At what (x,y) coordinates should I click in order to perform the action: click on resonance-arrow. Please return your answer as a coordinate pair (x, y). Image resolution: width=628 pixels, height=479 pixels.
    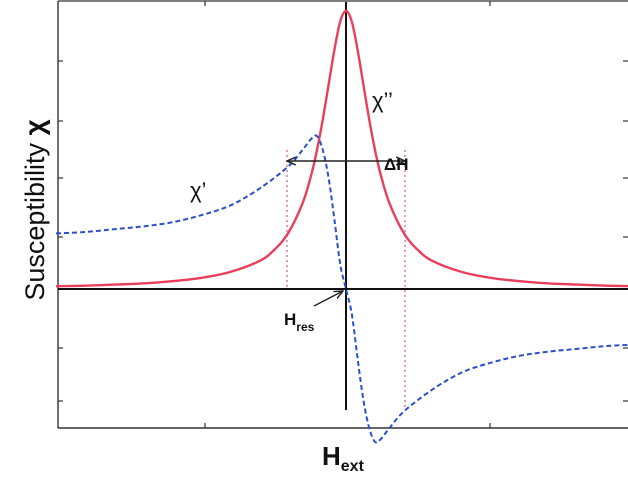
    Looking at the image, I should click on (328, 299).